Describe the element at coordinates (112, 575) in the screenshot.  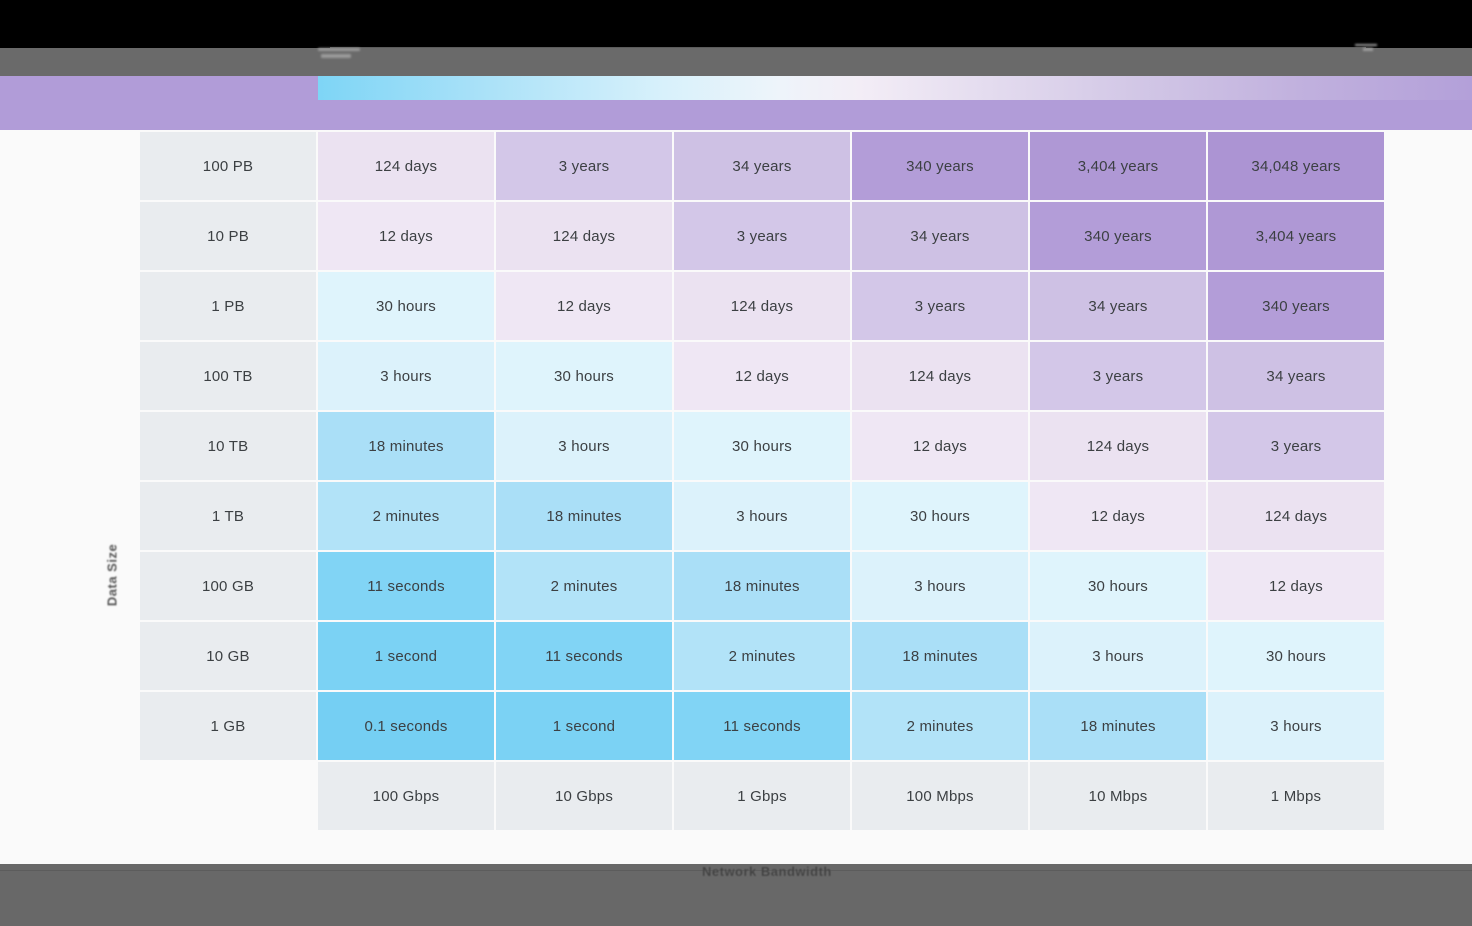
I see `y-axis-label: Data Size` at that location.